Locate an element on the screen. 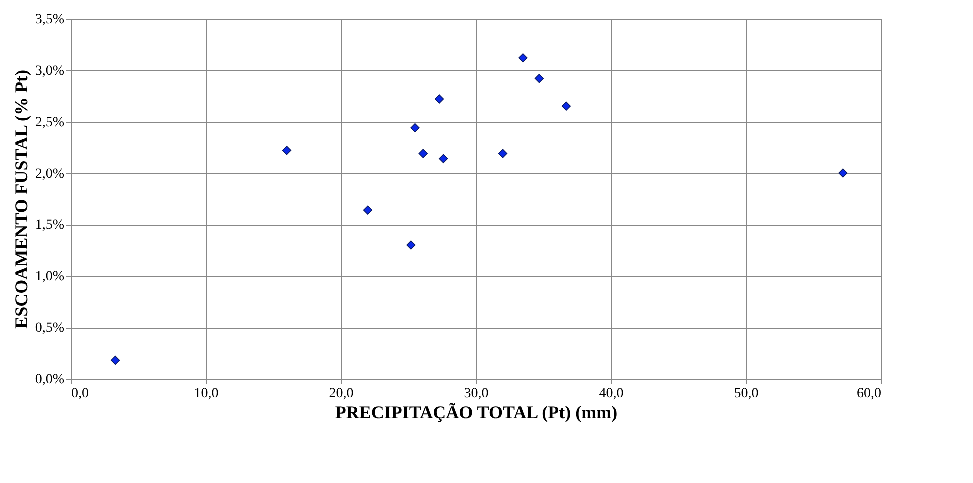 The image size is (973, 483). y-tick-label: 3,0% is located at coordinates (50, 71).